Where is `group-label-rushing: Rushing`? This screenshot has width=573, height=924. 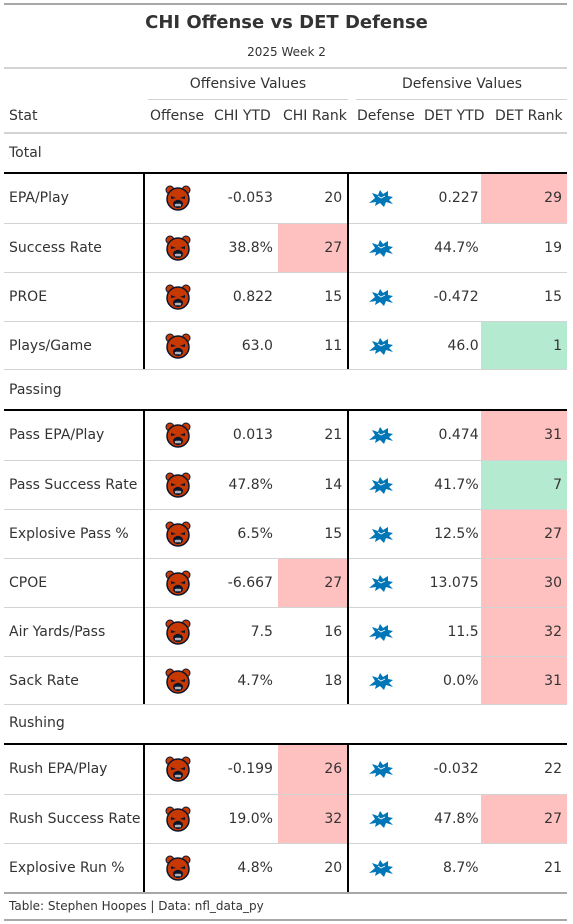 group-label-rushing: Rushing is located at coordinates (37, 723).